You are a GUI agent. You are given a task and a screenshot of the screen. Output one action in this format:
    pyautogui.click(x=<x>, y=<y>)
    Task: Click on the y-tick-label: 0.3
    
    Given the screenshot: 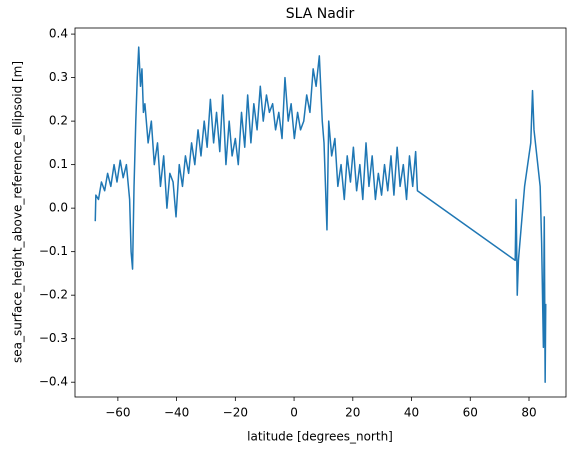 What is the action you would take?
    pyautogui.click(x=58, y=77)
    